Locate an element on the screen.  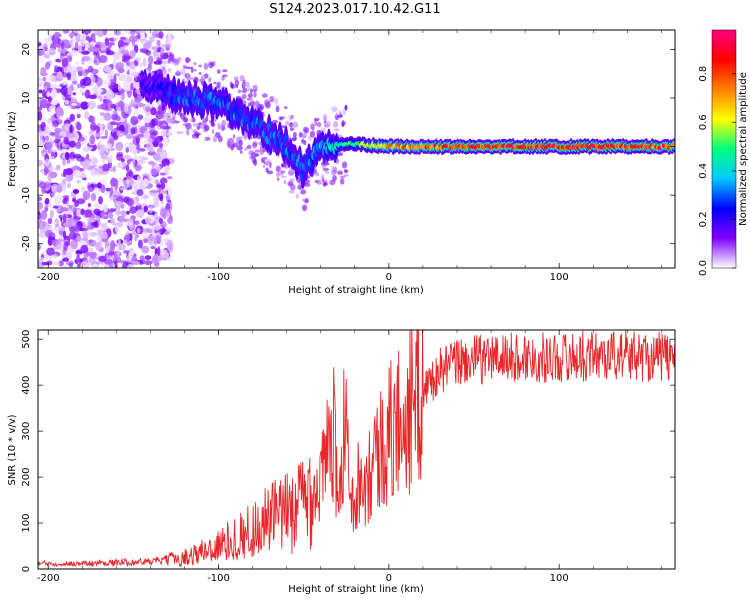
spectrogram-xtick-label: -100 is located at coordinates (218, 277).